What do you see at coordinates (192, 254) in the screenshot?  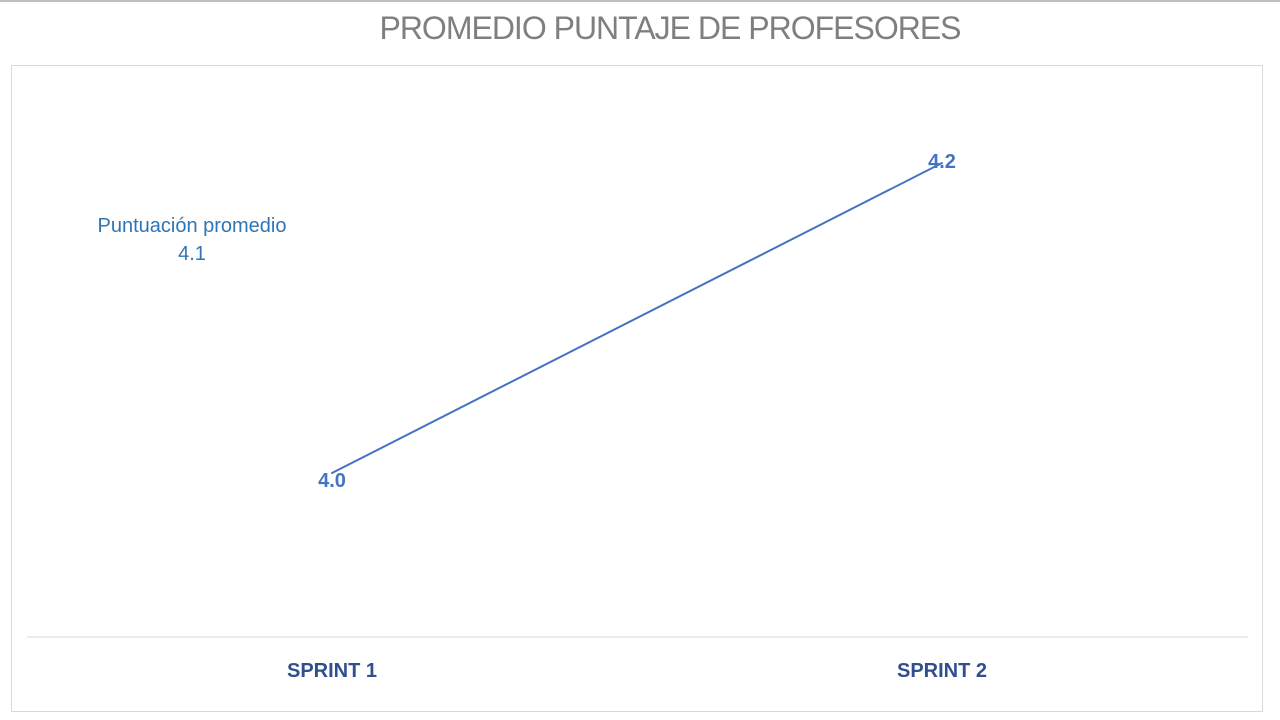 I see `average-annotation-value: 4.1` at bounding box center [192, 254].